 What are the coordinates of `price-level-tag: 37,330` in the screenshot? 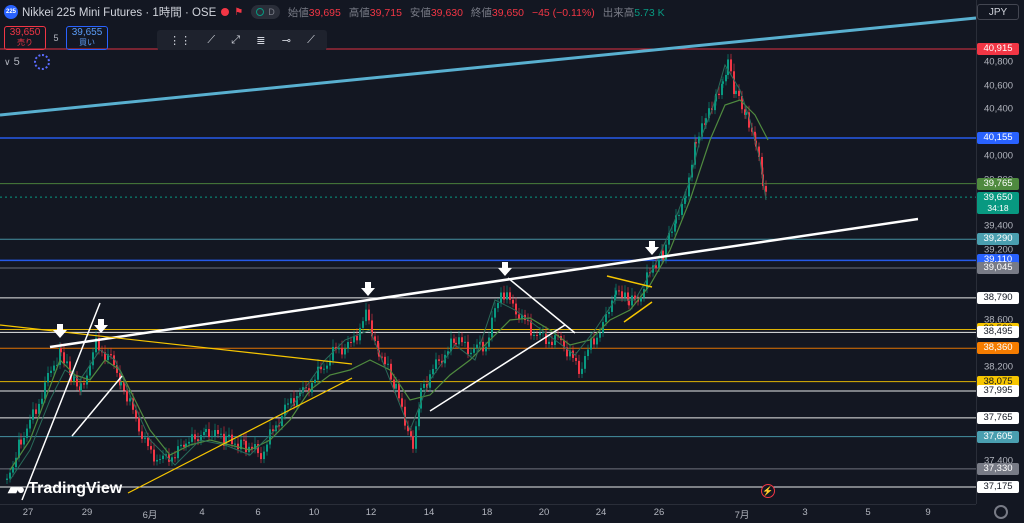 It's located at (998, 468).